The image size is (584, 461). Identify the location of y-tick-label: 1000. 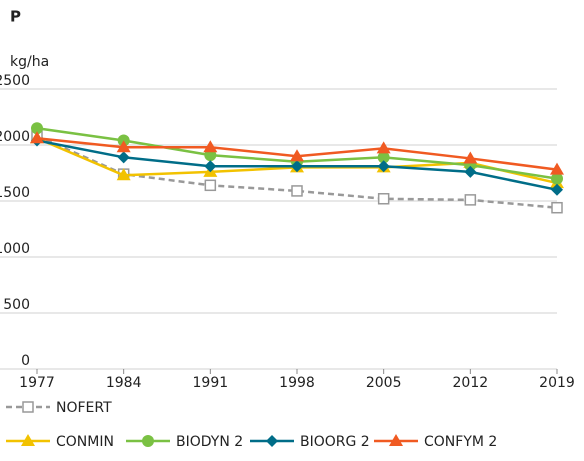
(15, 249).